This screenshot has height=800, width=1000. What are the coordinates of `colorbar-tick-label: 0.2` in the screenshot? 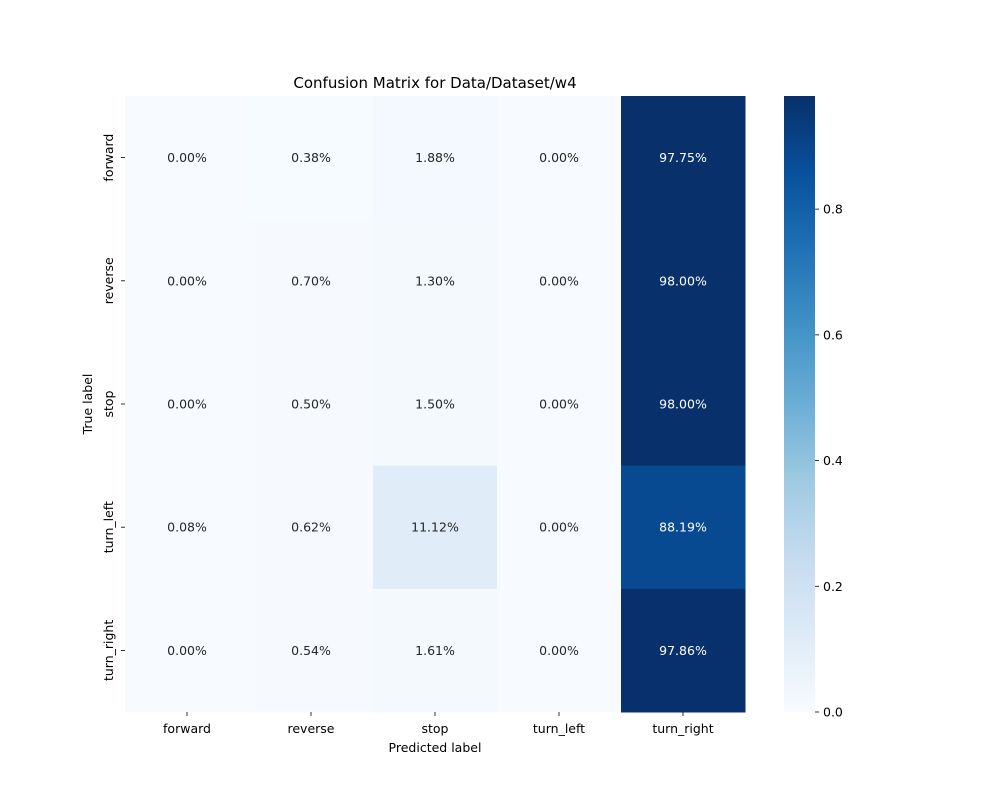 It's located at (833, 586).